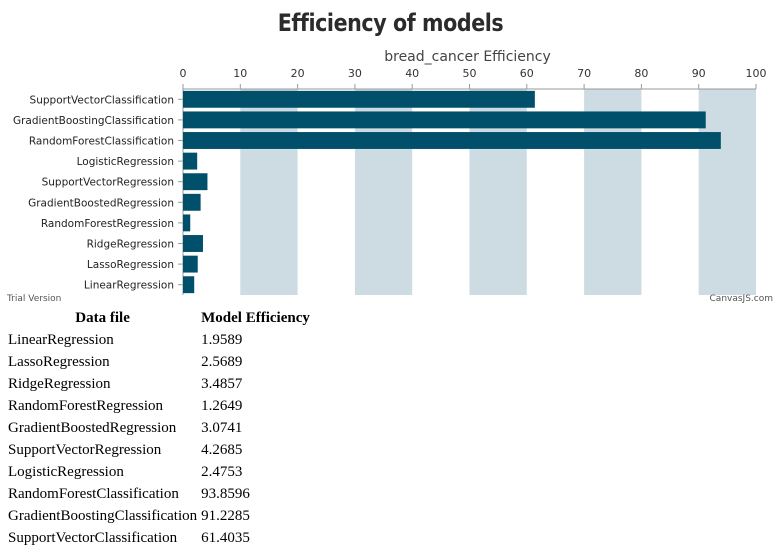  What do you see at coordinates (183, 73) in the screenshot?
I see `x-tick-label: 0` at bounding box center [183, 73].